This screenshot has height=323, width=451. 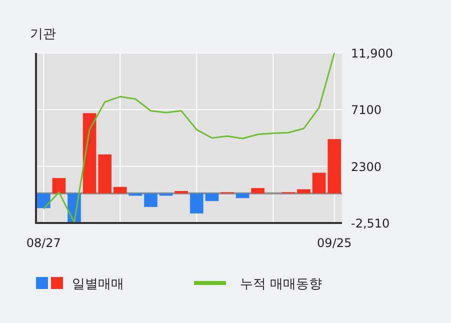 I want to click on y-tick-label: 2300, so click(x=366, y=167).